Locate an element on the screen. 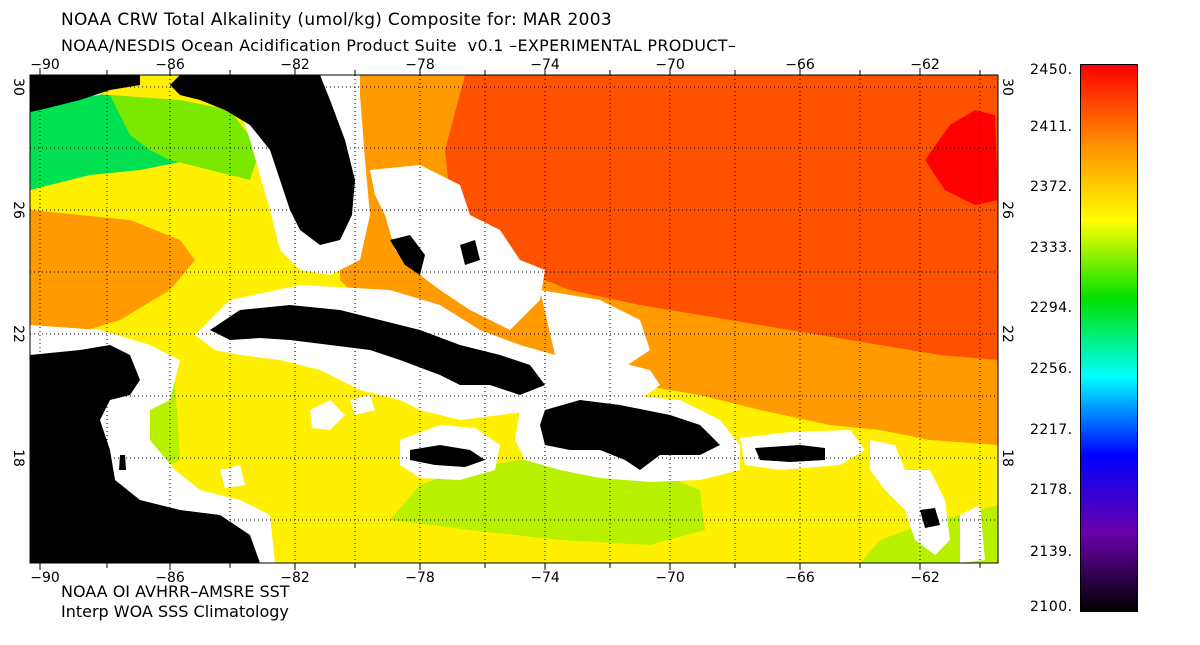  alkalinity-zone-red is located at coordinates (961, 157).